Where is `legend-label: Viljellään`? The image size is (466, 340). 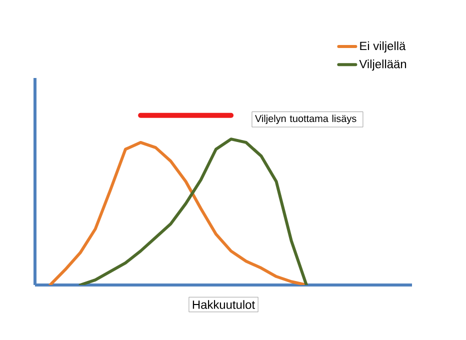 legend-label: Viljellään is located at coordinates (382, 65).